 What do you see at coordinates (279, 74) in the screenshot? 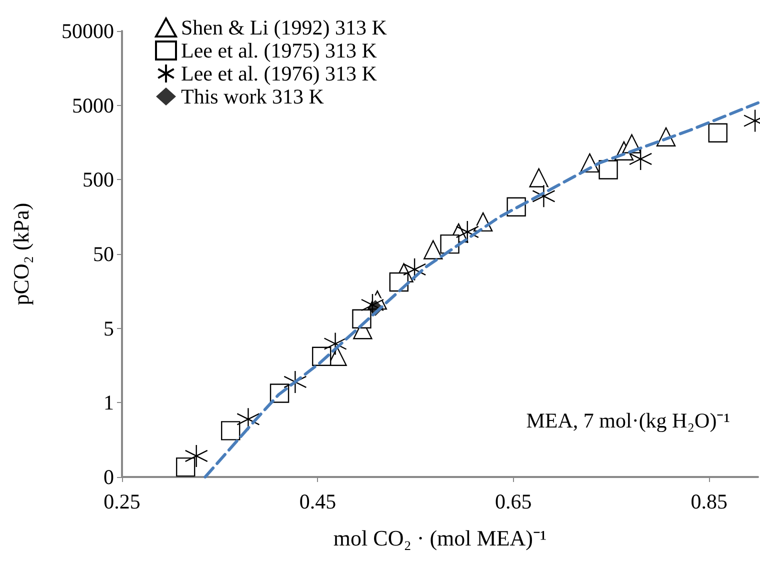
I see `legend-label: Lee et al. (1976) 313 K` at bounding box center [279, 74].